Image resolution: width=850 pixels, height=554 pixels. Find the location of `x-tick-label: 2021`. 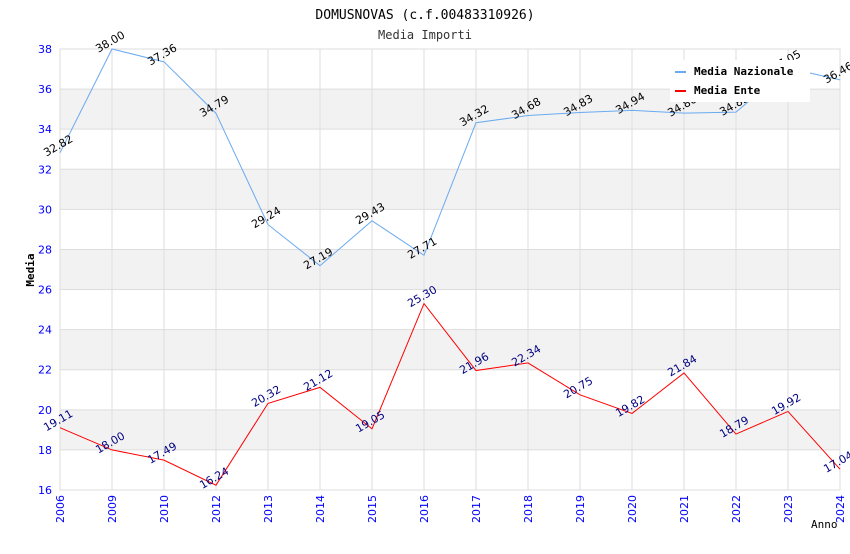

x-tick-label: 2021 is located at coordinates (684, 509).